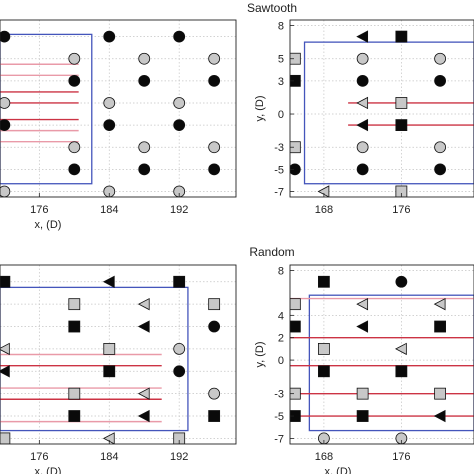 The width and height of the screenshot is (474, 474). I want to click on axes-frame, so click(381, 108).